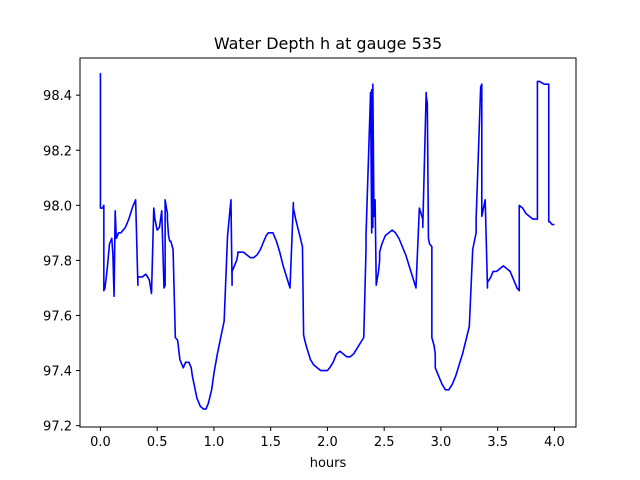 The width and height of the screenshot is (640, 480). Describe the element at coordinates (57, 261) in the screenshot. I see `y-tick-label: 97.8` at that location.